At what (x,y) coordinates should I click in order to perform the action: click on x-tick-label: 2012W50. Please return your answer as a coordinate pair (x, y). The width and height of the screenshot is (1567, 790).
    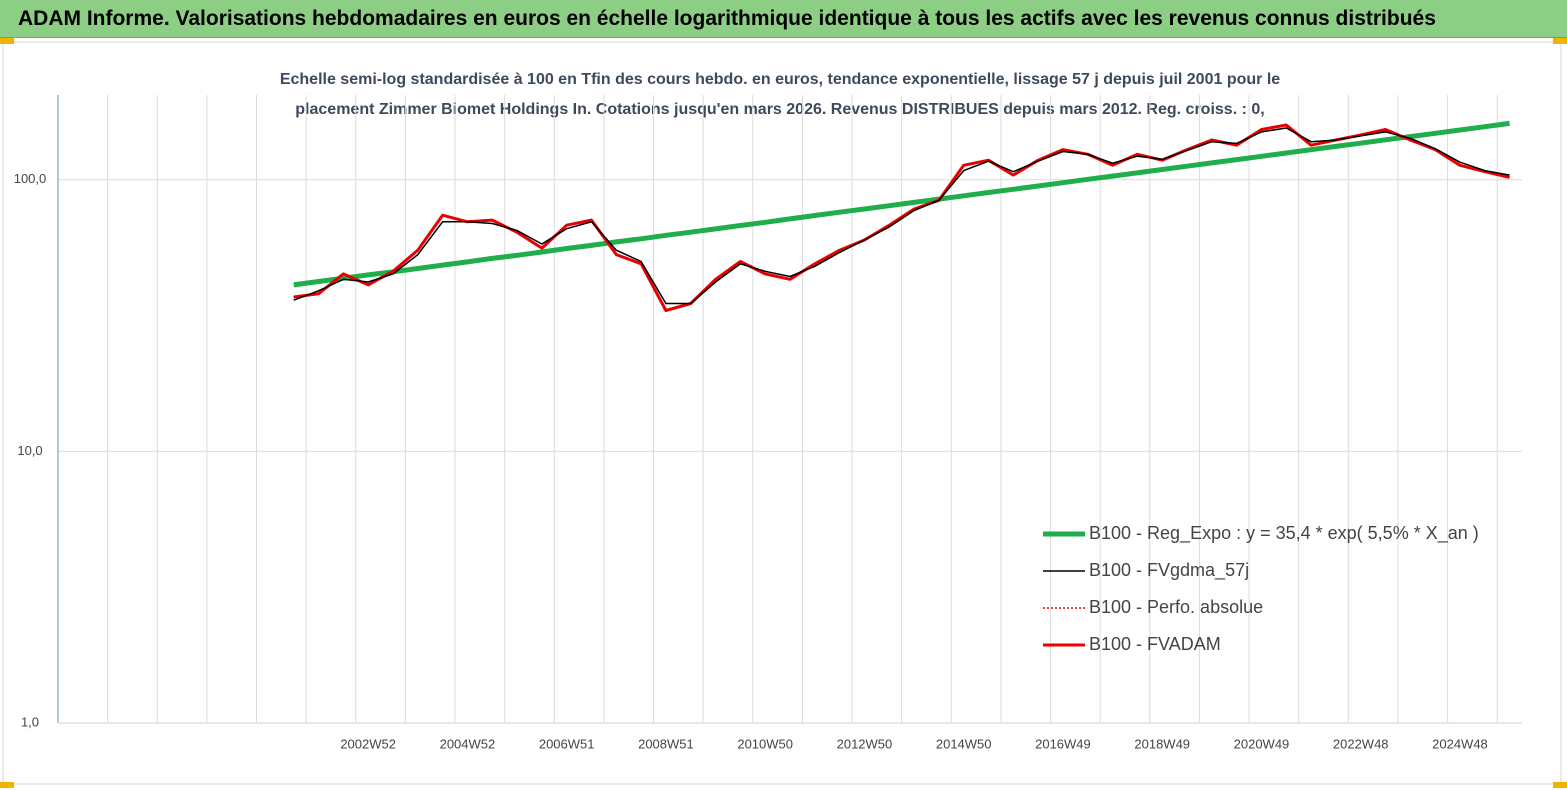
    Looking at the image, I should click on (865, 743).